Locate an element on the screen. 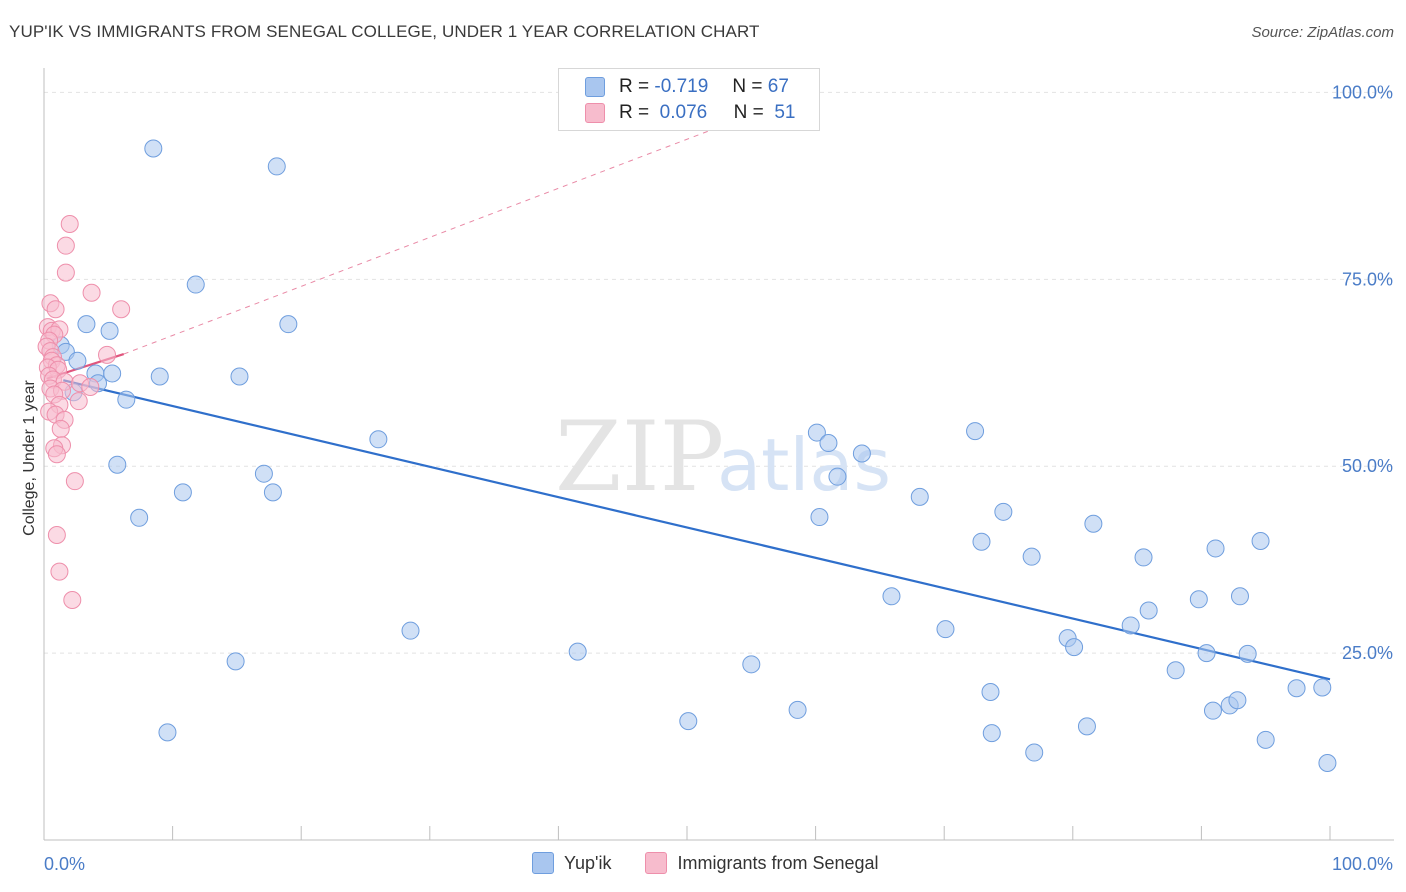 The height and width of the screenshot is (892, 1406). series-legend: Yup'ik Immigrants from Senegal is located at coordinates (722, 863).